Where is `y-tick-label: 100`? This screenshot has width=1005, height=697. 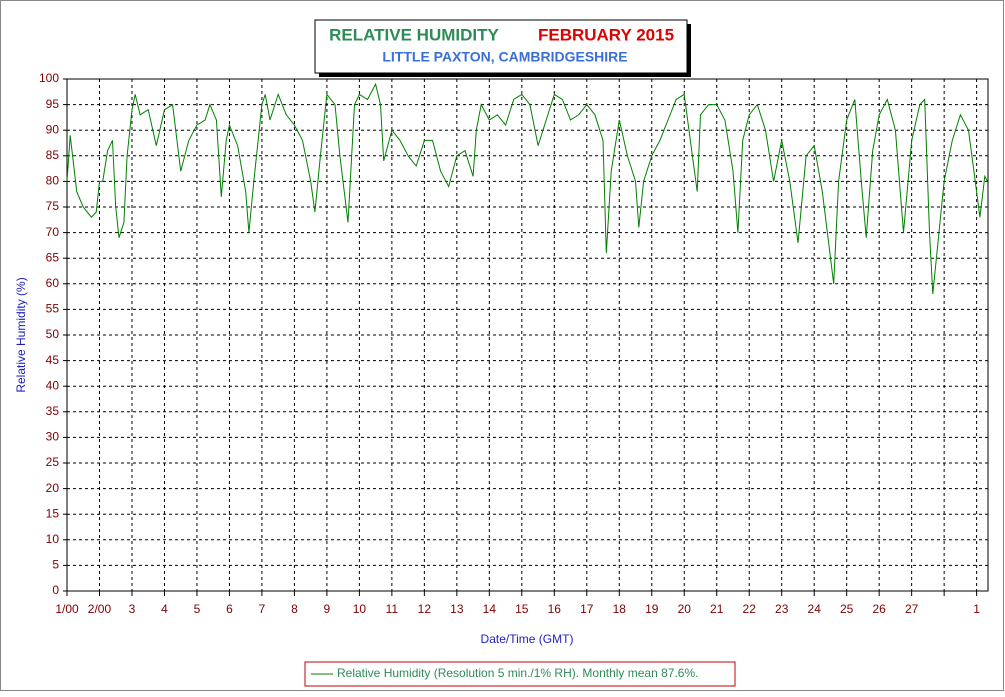
y-tick-label: 100 is located at coordinates (49, 78).